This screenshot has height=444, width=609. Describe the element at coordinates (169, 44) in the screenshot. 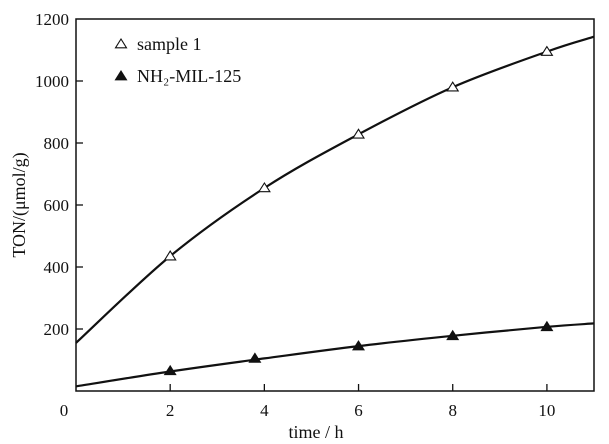

I see `legend-label-1: sample 1` at that location.